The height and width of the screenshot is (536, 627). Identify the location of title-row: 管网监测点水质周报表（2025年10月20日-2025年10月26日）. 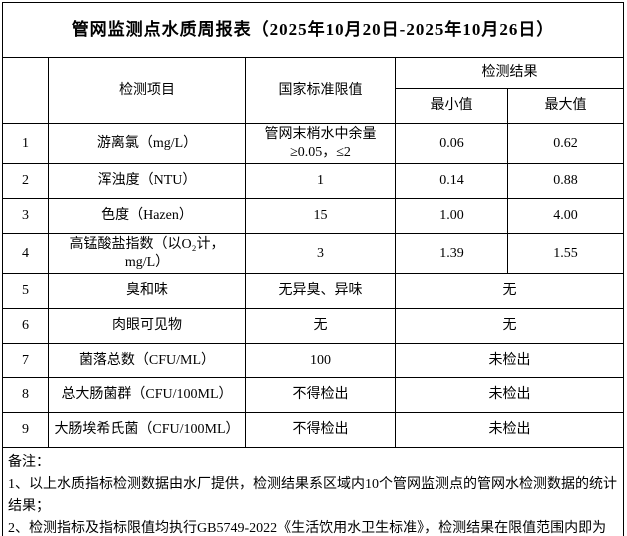
(313, 30).